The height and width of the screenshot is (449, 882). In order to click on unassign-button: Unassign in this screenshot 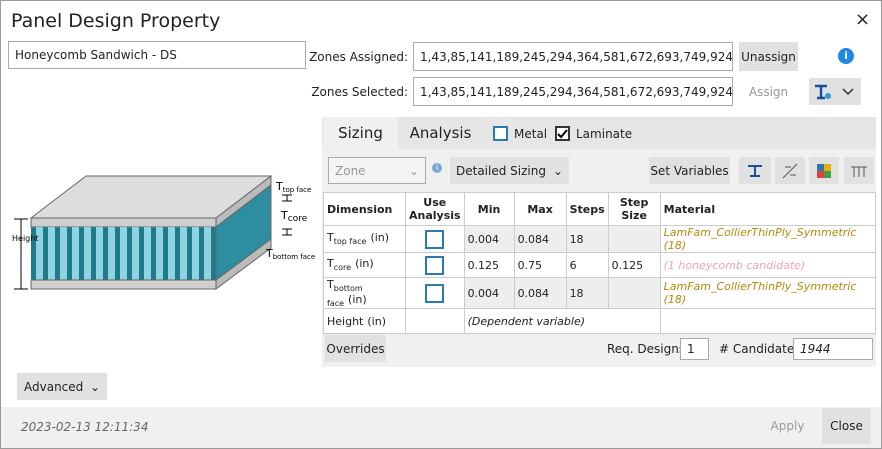, I will do `click(768, 56)`.